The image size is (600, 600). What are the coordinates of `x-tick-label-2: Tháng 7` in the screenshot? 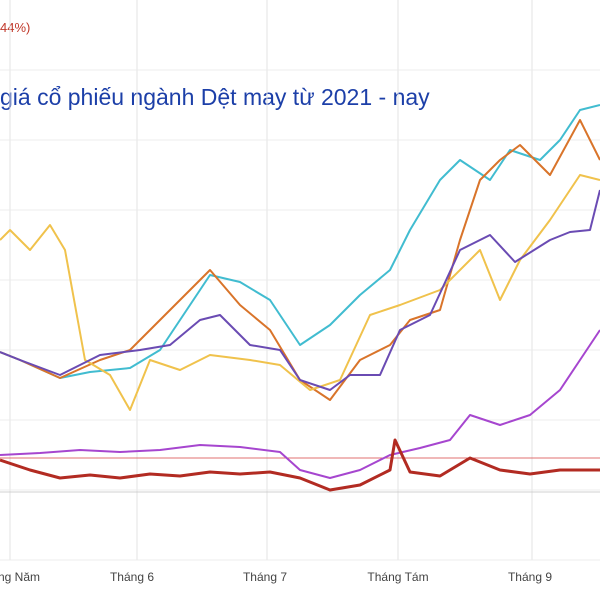 It's located at (265, 577).